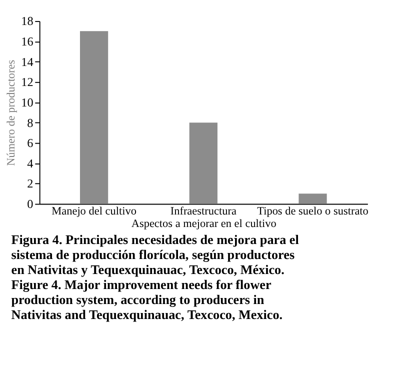 The height and width of the screenshot is (366, 419). Describe the element at coordinates (30, 123) in the screenshot. I see `y-tick-label: 8` at that location.